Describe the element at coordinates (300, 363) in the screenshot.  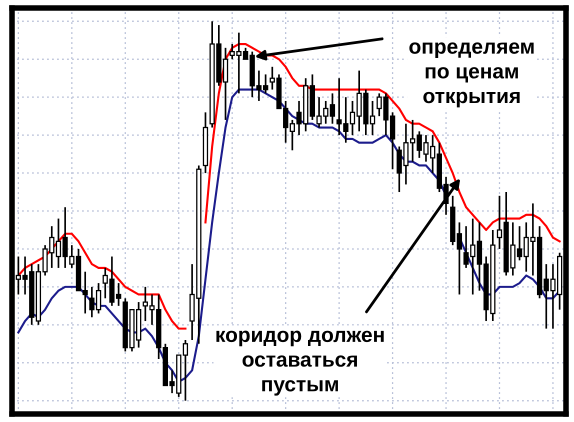
I see `annotation: коридор должен оставаться пустым` at that location.